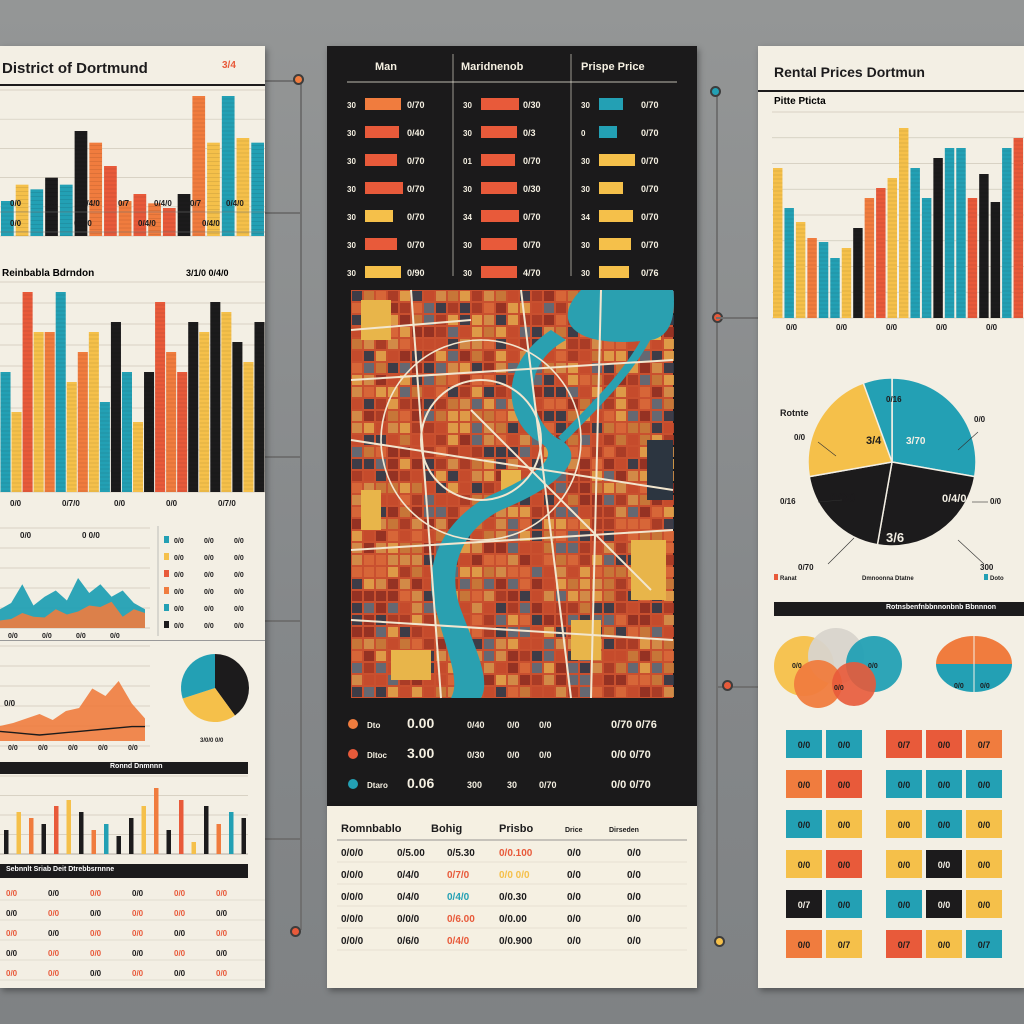 The height and width of the screenshot is (1024, 1024). Describe the element at coordinates (516, 829) in the screenshot. I see `table-head: Prisbo` at that location.